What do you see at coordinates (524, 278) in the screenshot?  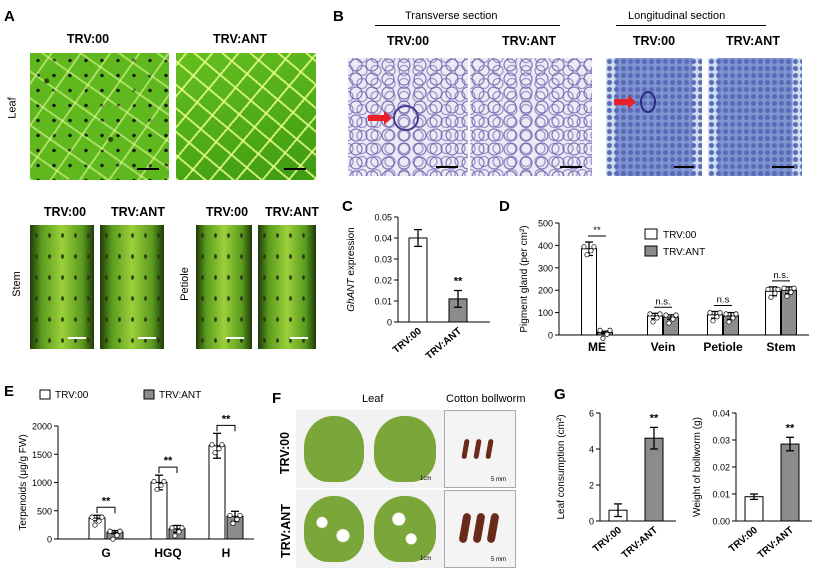 I see `y-axis-label: Pigment gland (per cm²)` at bounding box center [524, 278].